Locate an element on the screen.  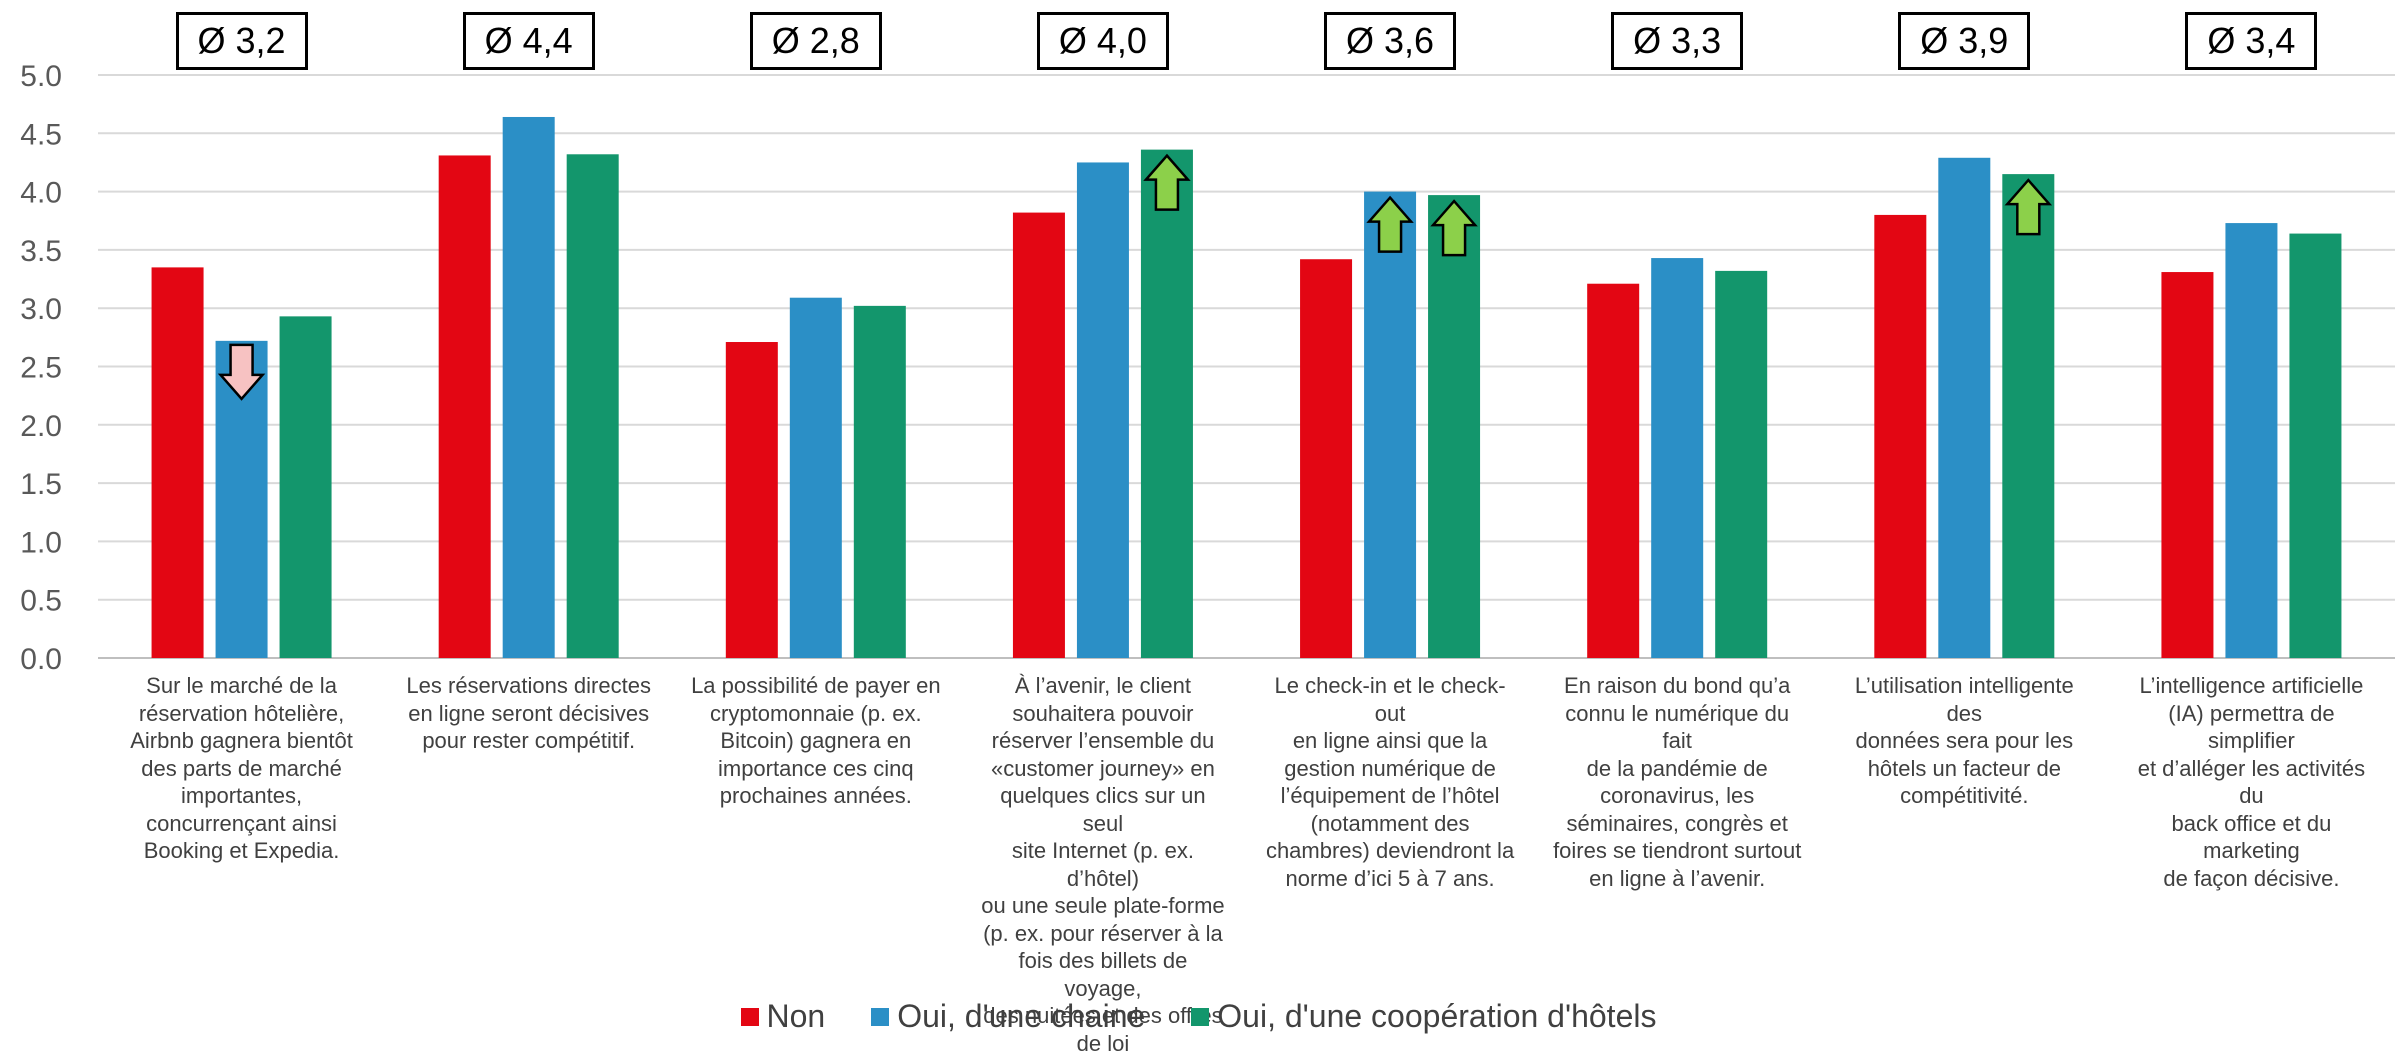
legend-item: Oui, d'une coopération d'hôtels is located at coordinates (1423, 1016).